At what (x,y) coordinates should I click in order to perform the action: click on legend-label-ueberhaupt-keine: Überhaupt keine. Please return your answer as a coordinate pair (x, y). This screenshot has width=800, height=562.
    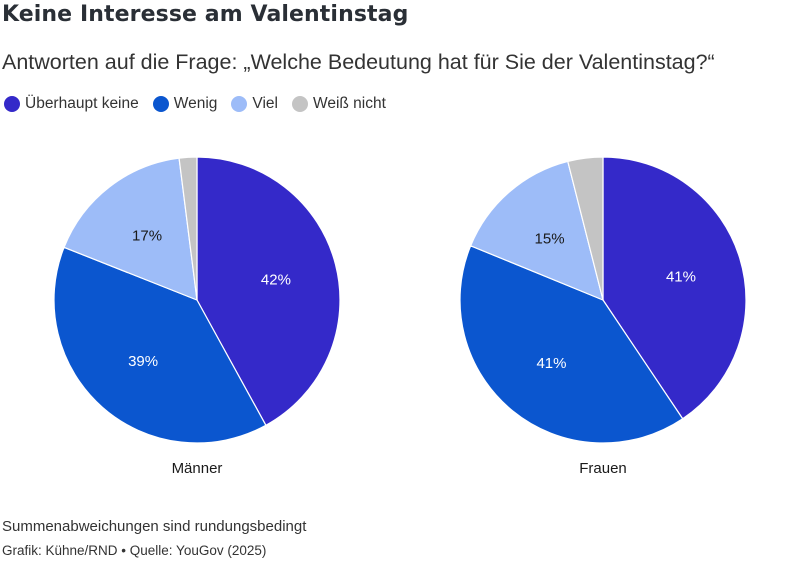
    Looking at the image, I should click on (82, 103).